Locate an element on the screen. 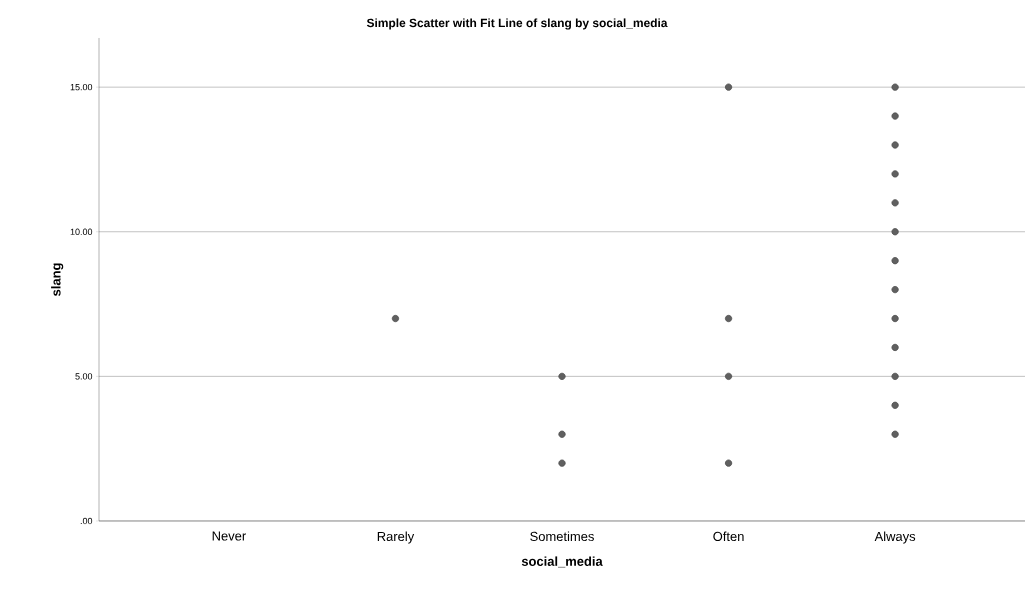 This screenshot has width=1035, height=606. y-tick-label: 5.00 is located at coordinates (84, 376).